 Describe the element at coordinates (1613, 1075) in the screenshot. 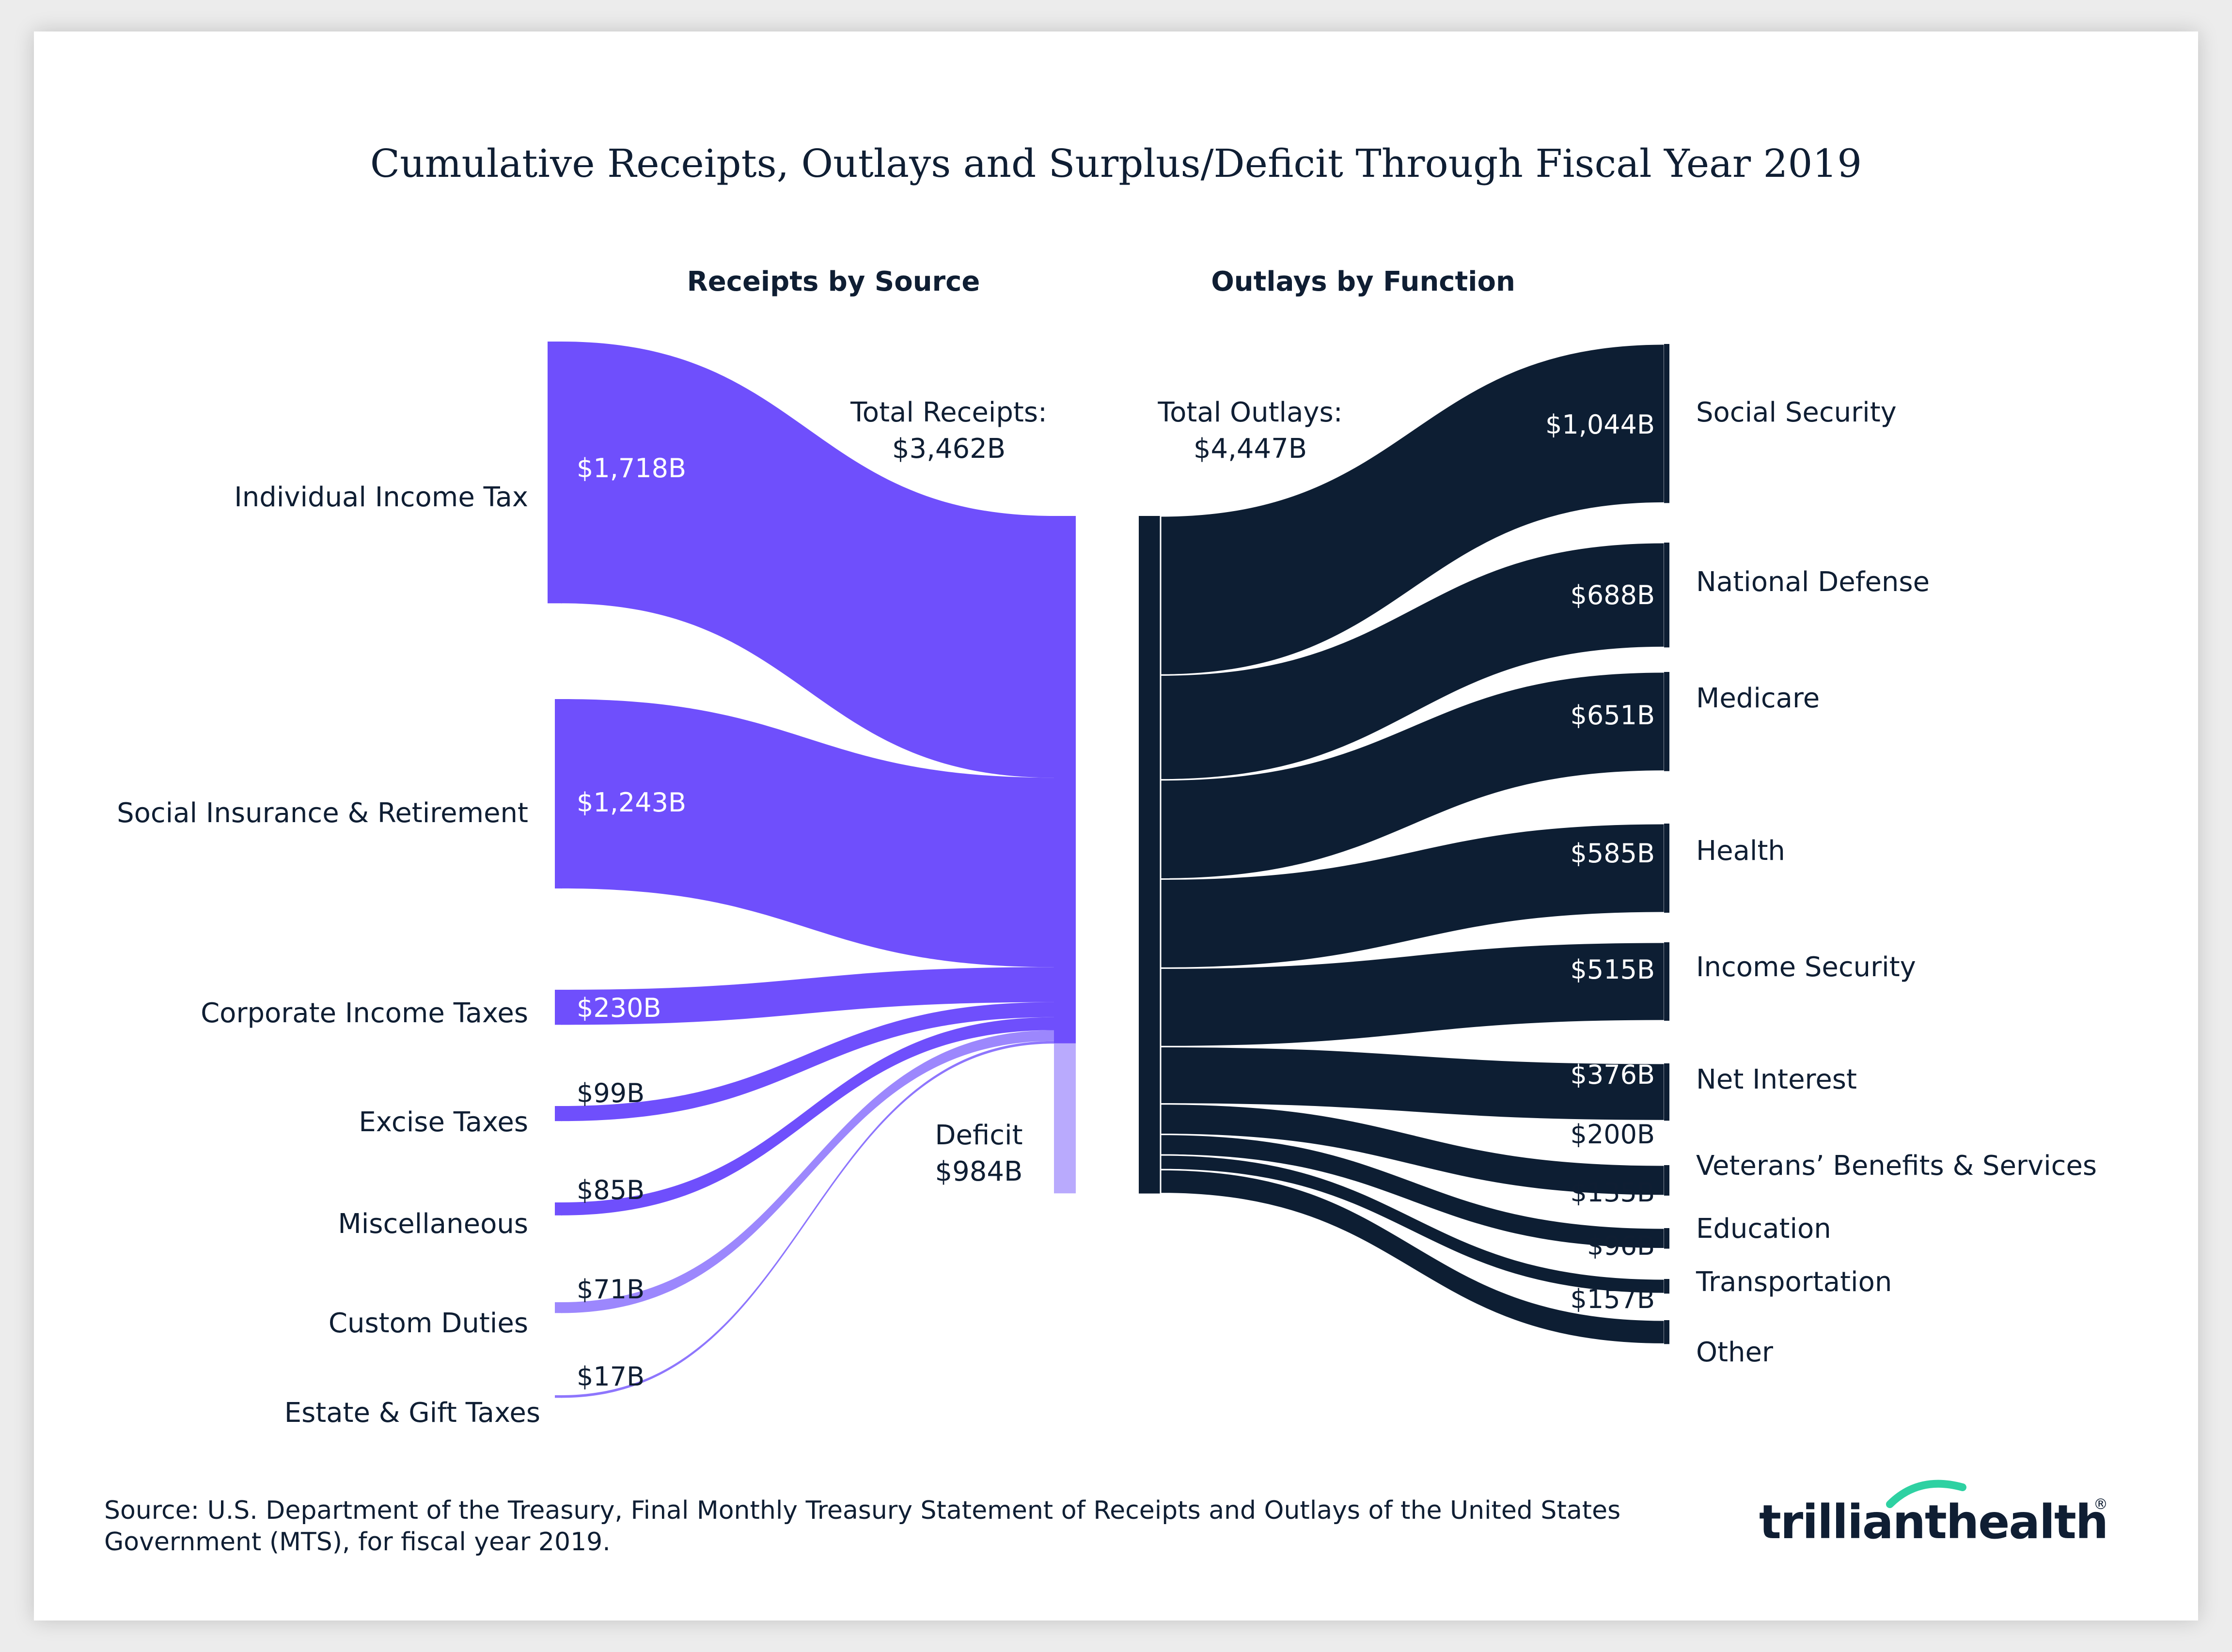

I see `outlay-value-net-interest: $376B` at that location.